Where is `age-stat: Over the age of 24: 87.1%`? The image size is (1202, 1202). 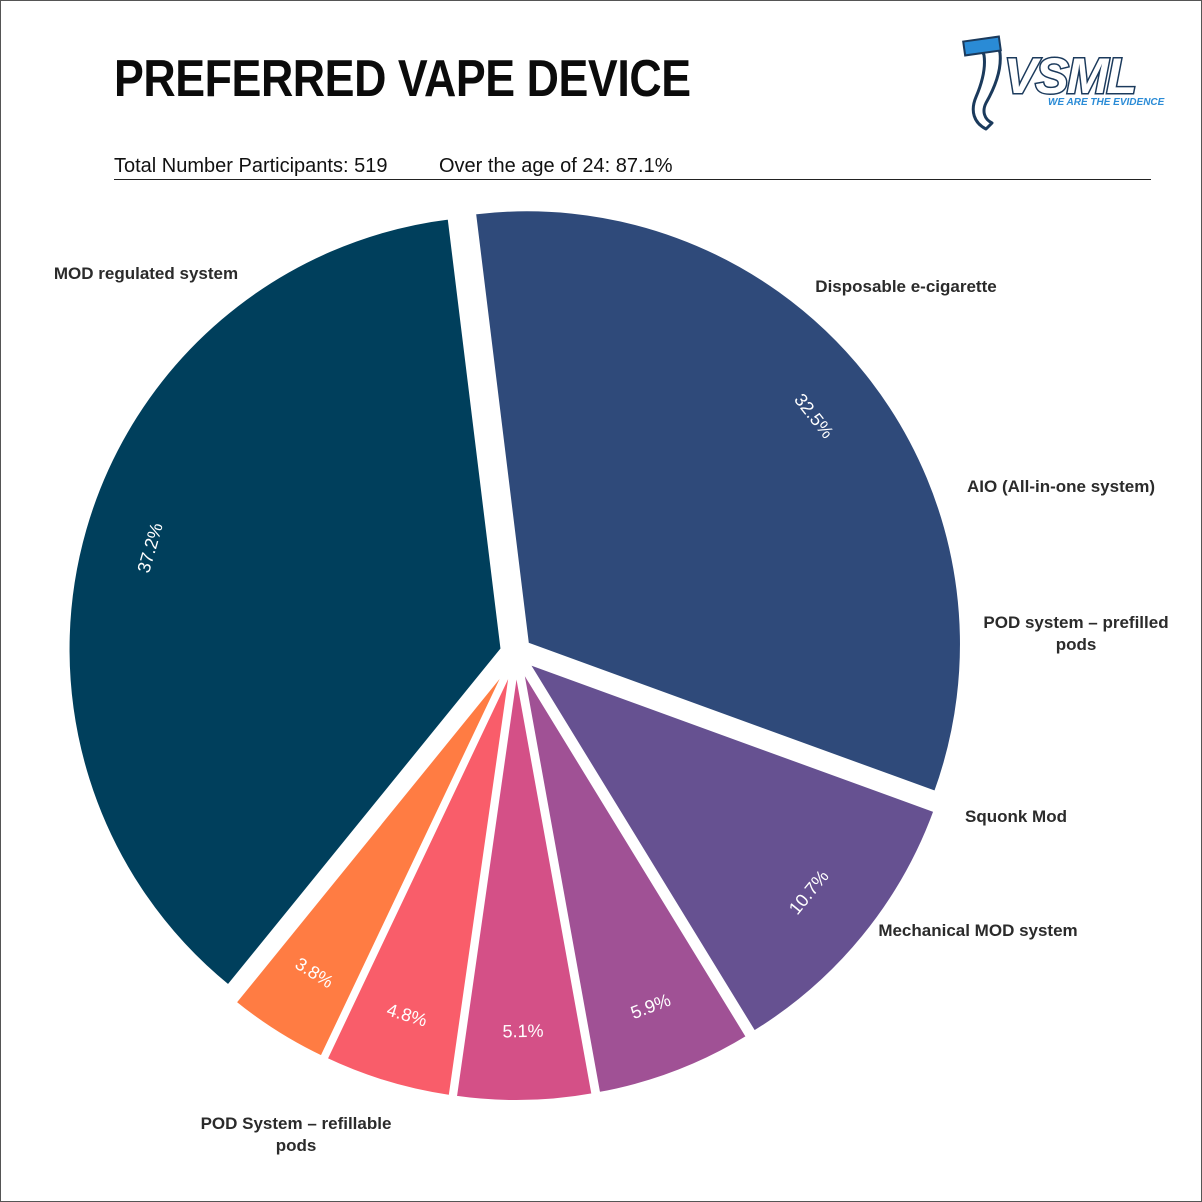 age-stat: Over the age of 24: 87.1% is located at coordinates (556, 166).